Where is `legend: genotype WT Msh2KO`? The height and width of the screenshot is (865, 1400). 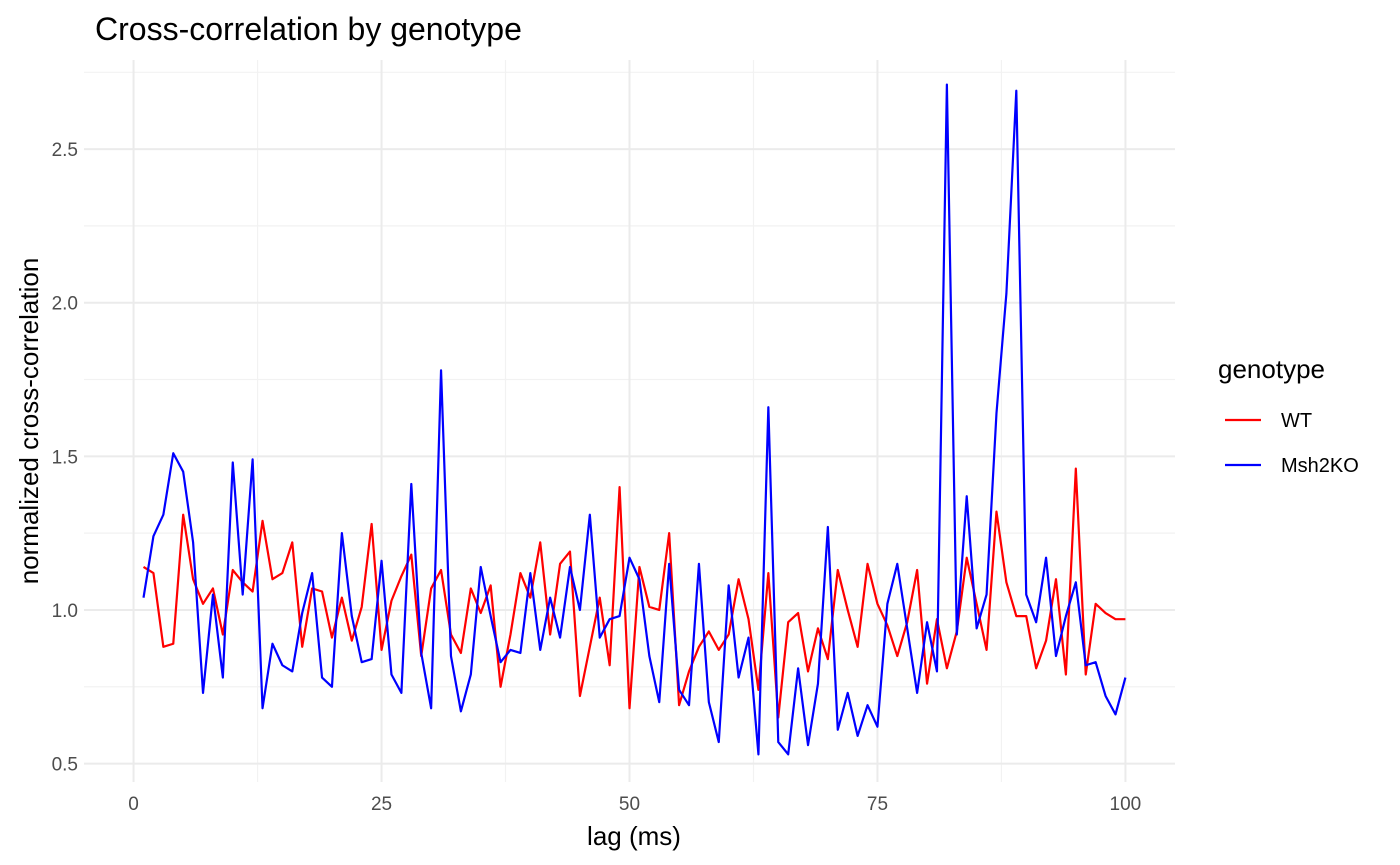 legend: genotype WT Msh2KO is located at coordinates (1288, 415).